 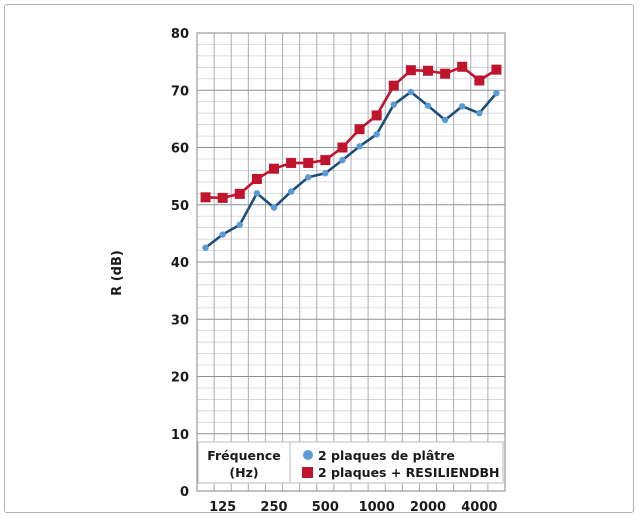 What do you see at coordinates (222, 507) in the screenshot?
I see `x-tick-label: 125` at bounding box center [222, 507].